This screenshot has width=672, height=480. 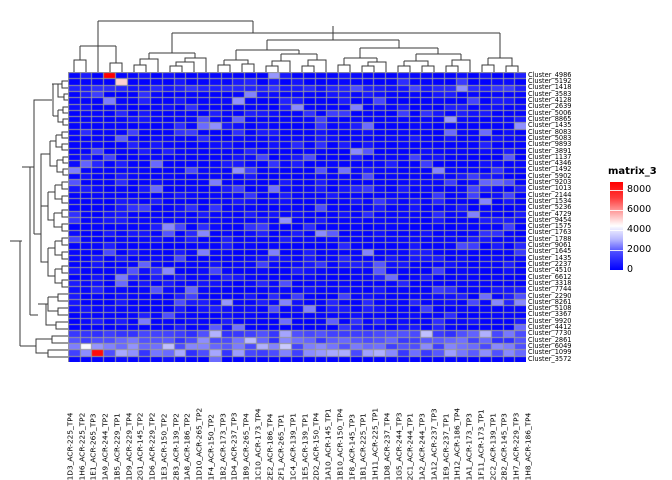 I want to click on row-tick-label: Cluster_1575, so click(x=550, y=226).